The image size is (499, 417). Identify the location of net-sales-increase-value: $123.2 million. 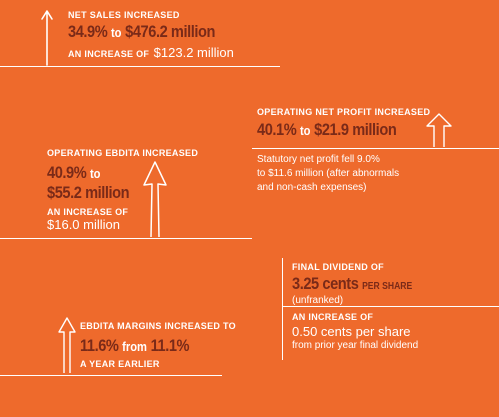
(193, 52).